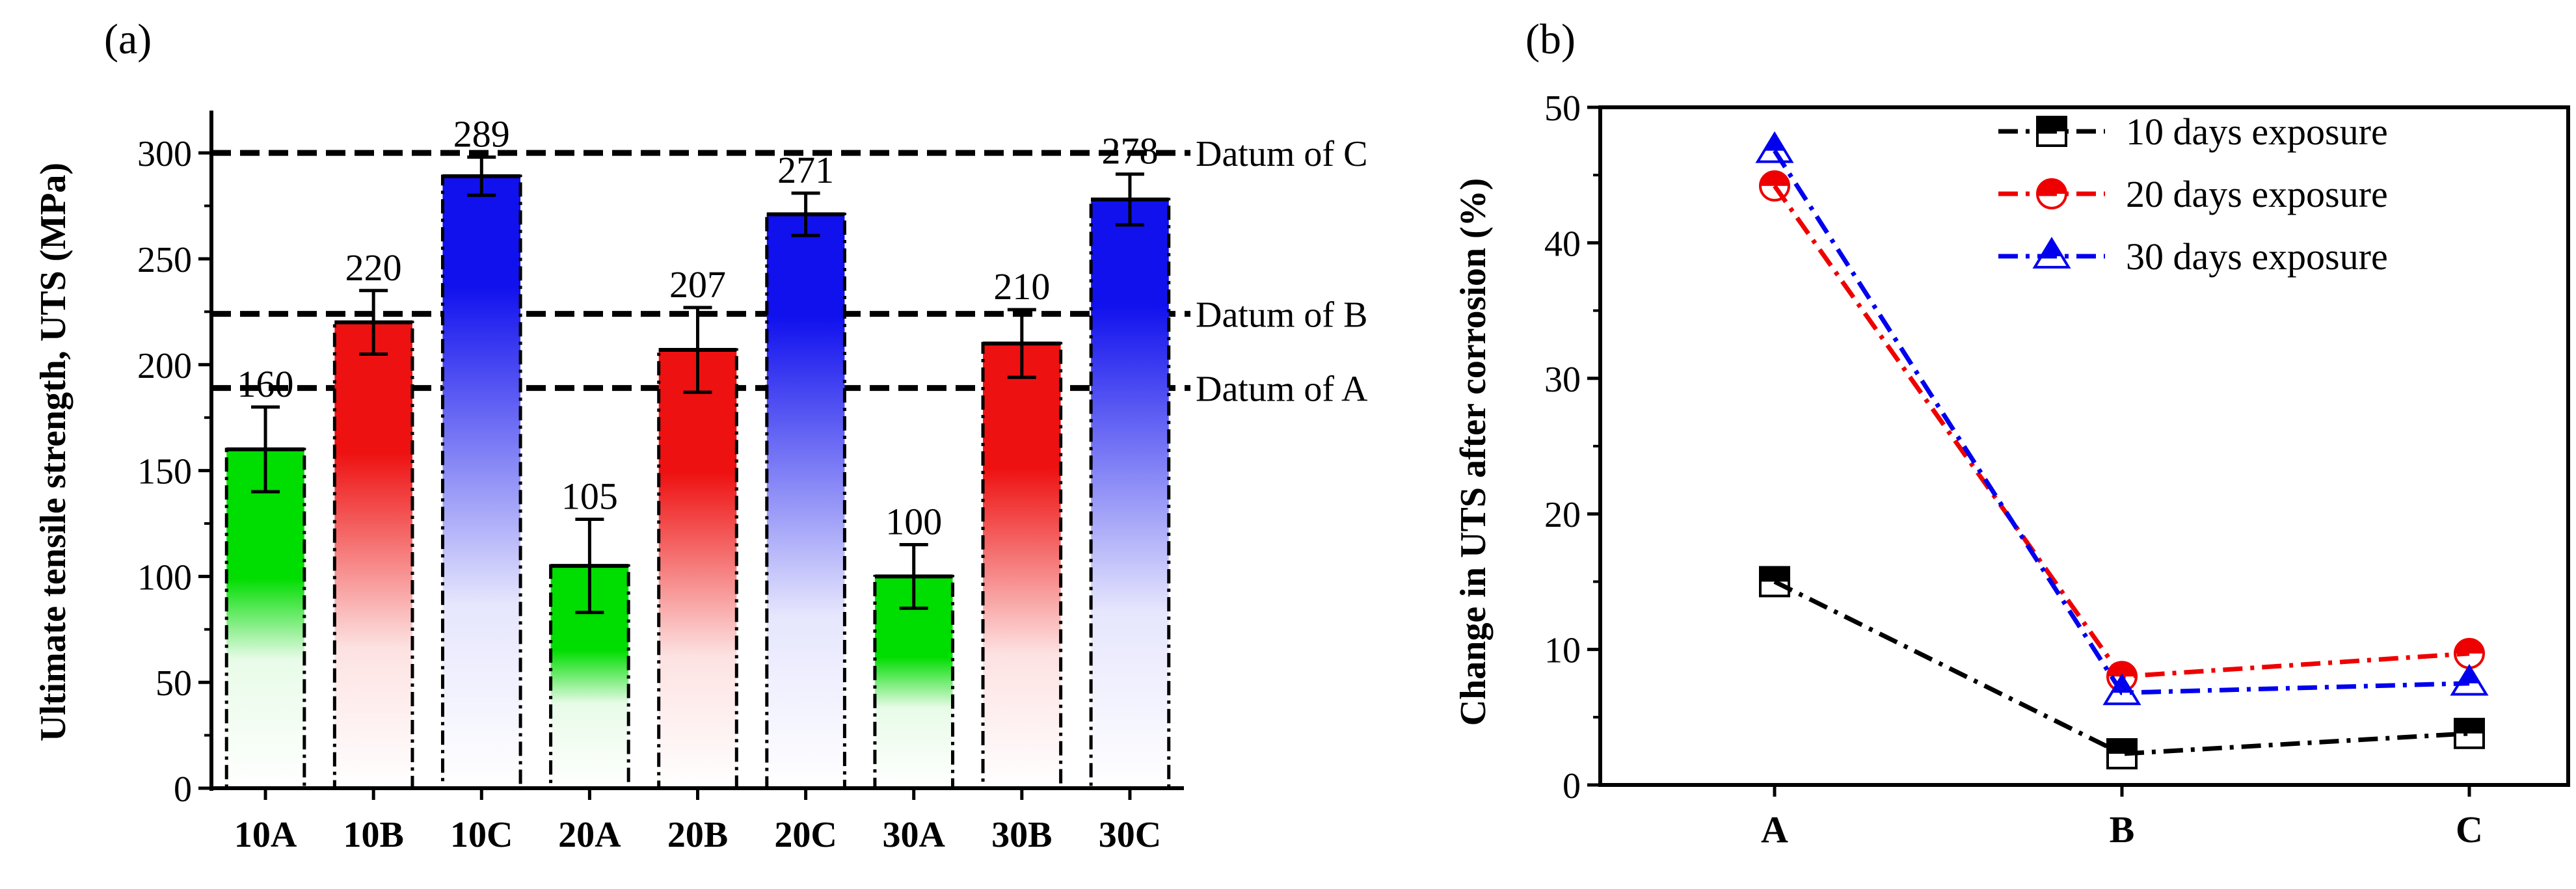 Image resolution: width=2576 pixels, height=889 pixels. Describe the element at coordinates (2051, 124) in the screenshot. I see `legend-marker-1-fill` at that location.